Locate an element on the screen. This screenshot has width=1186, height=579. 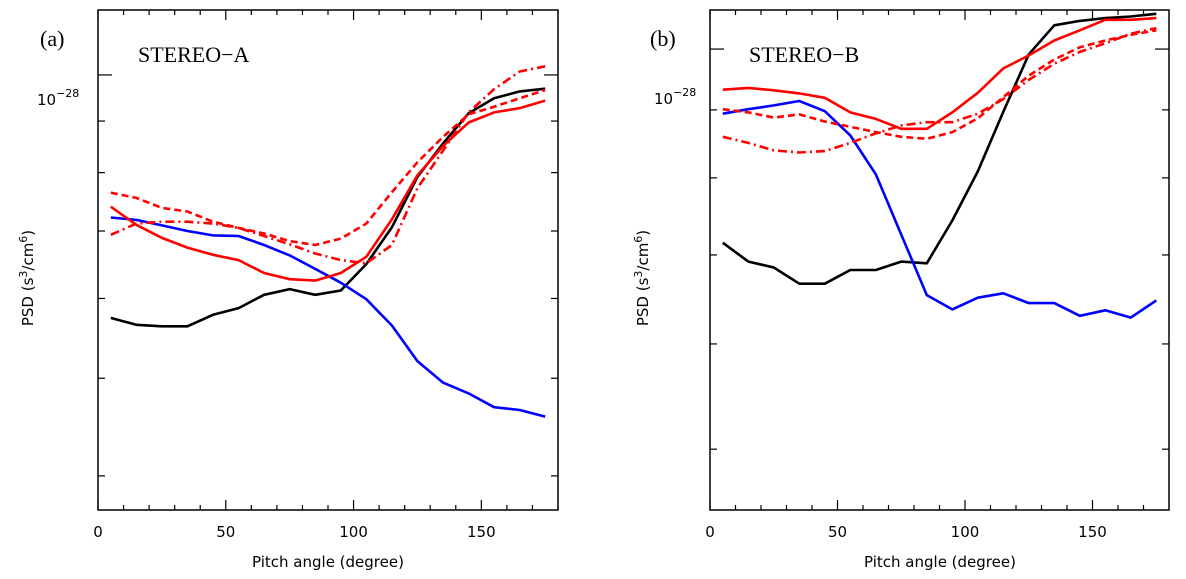
panel-b-series-blue-solid-line is located at coordinates (940, 209).